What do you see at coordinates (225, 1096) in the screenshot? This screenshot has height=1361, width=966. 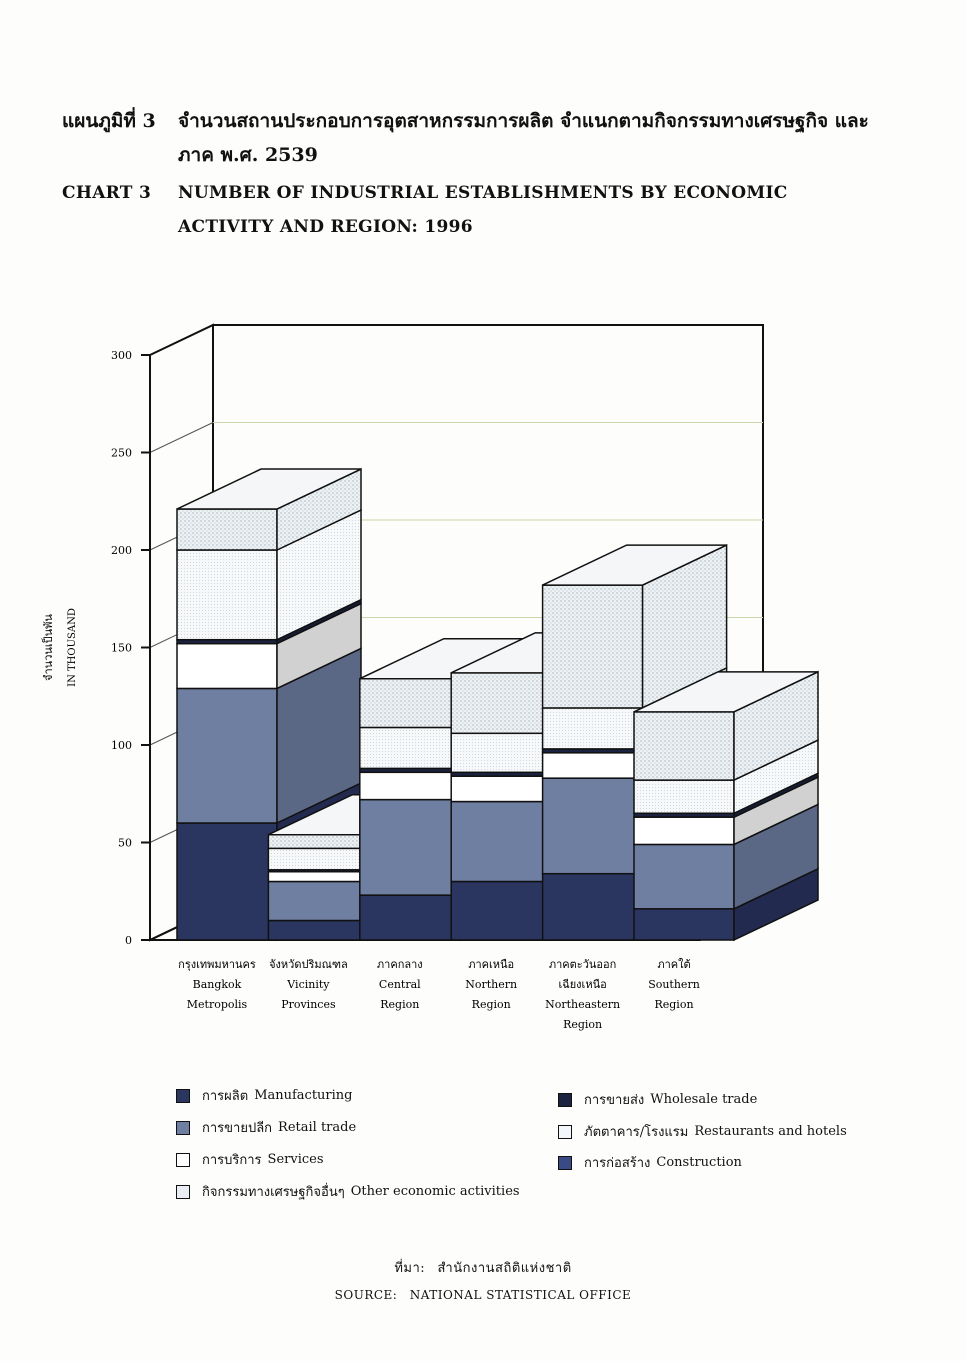 I see `legend-label-th: การผลิต` at bounding box center [225, 1096].